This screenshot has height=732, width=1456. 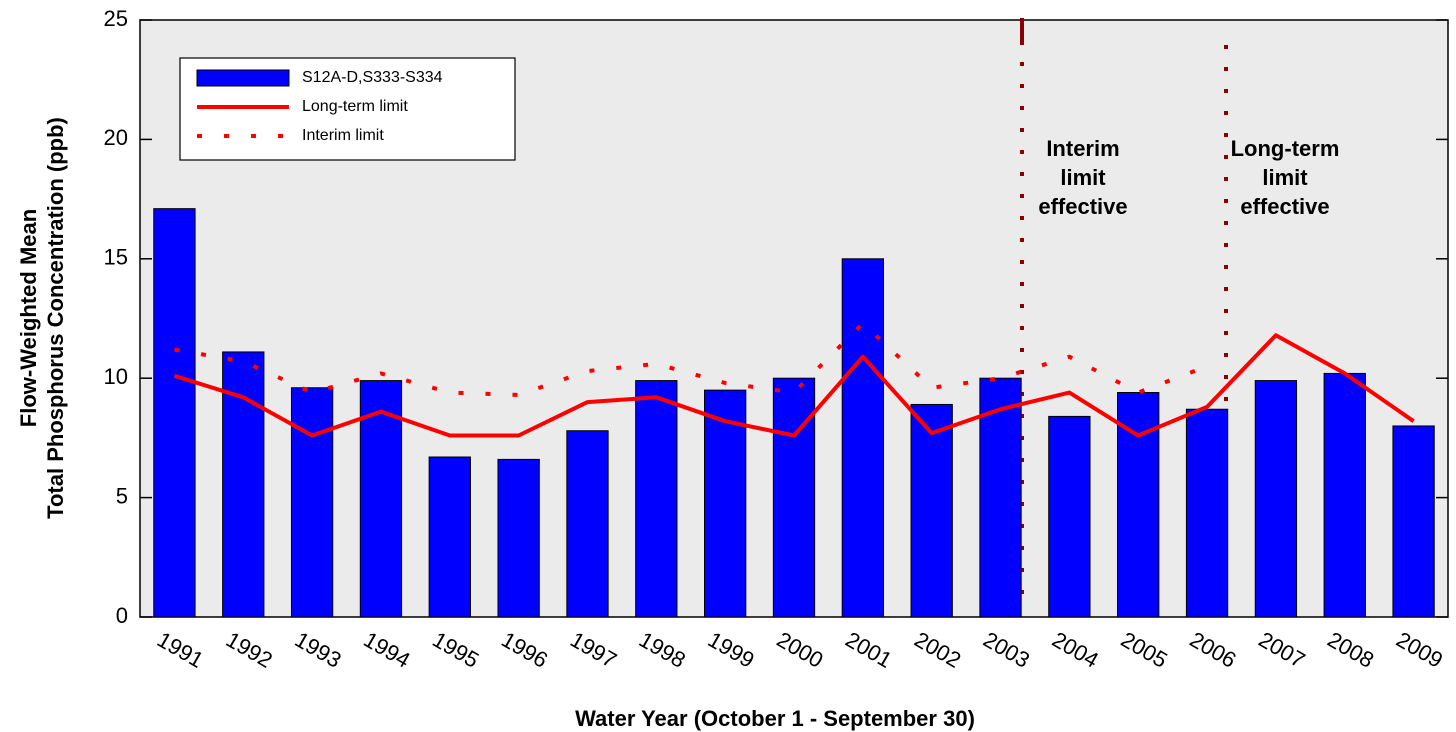 What do you see at coordinates (1213, 650) in the screenshot?
I see `x-tick-label: 2006` at bounding box center [1213, 650].